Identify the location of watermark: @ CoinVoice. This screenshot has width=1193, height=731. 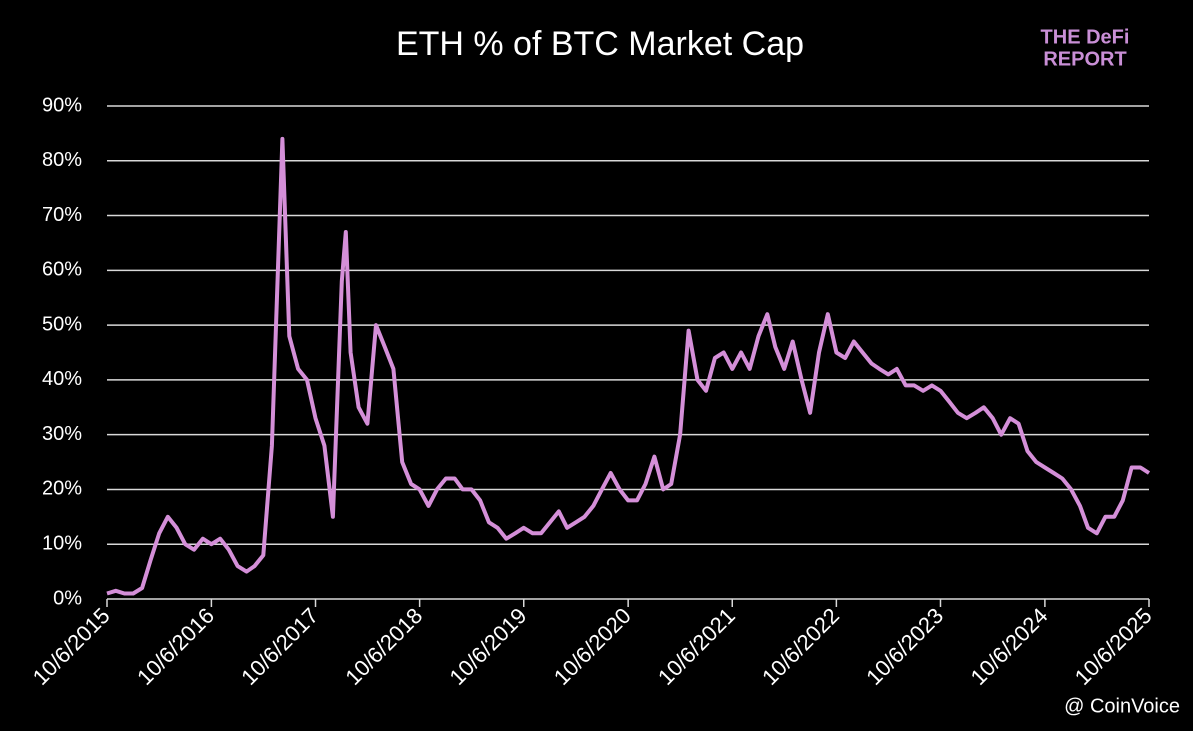
(1122, 706).